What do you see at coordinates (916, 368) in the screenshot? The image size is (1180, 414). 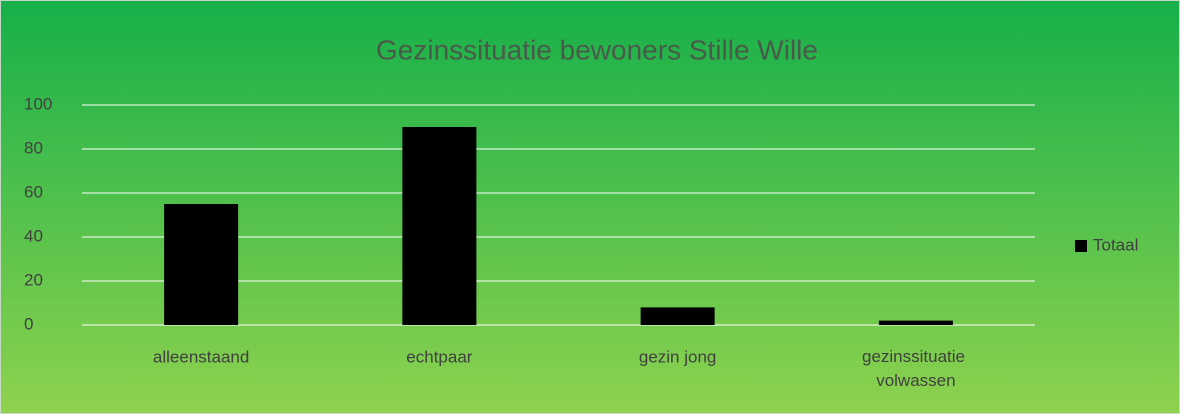 I see `x-tick-label: gezinssituatie volwassen` at bounding box center [916, 368].